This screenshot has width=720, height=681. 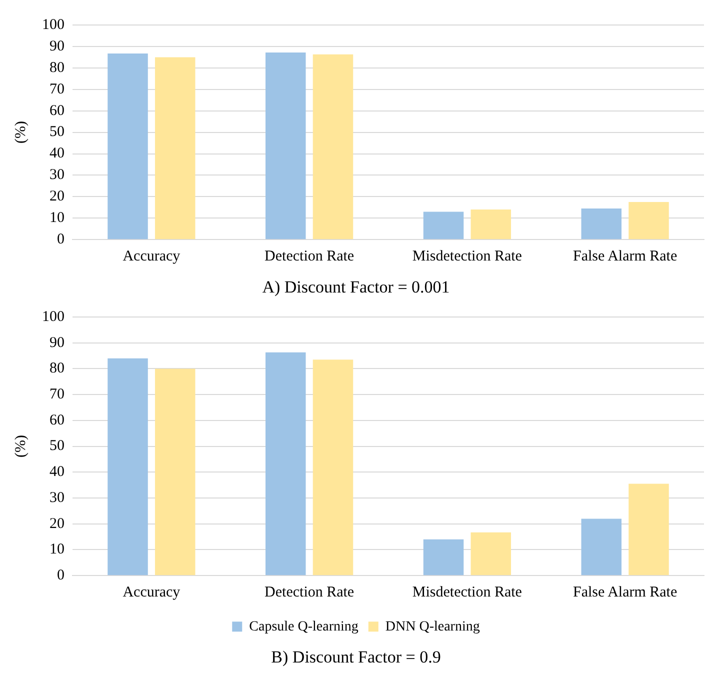 What do you see at coordinates (432, 626) in the screenshot?
I see `legend-label: DNN Q-learning` at bounding box center [432, 626].